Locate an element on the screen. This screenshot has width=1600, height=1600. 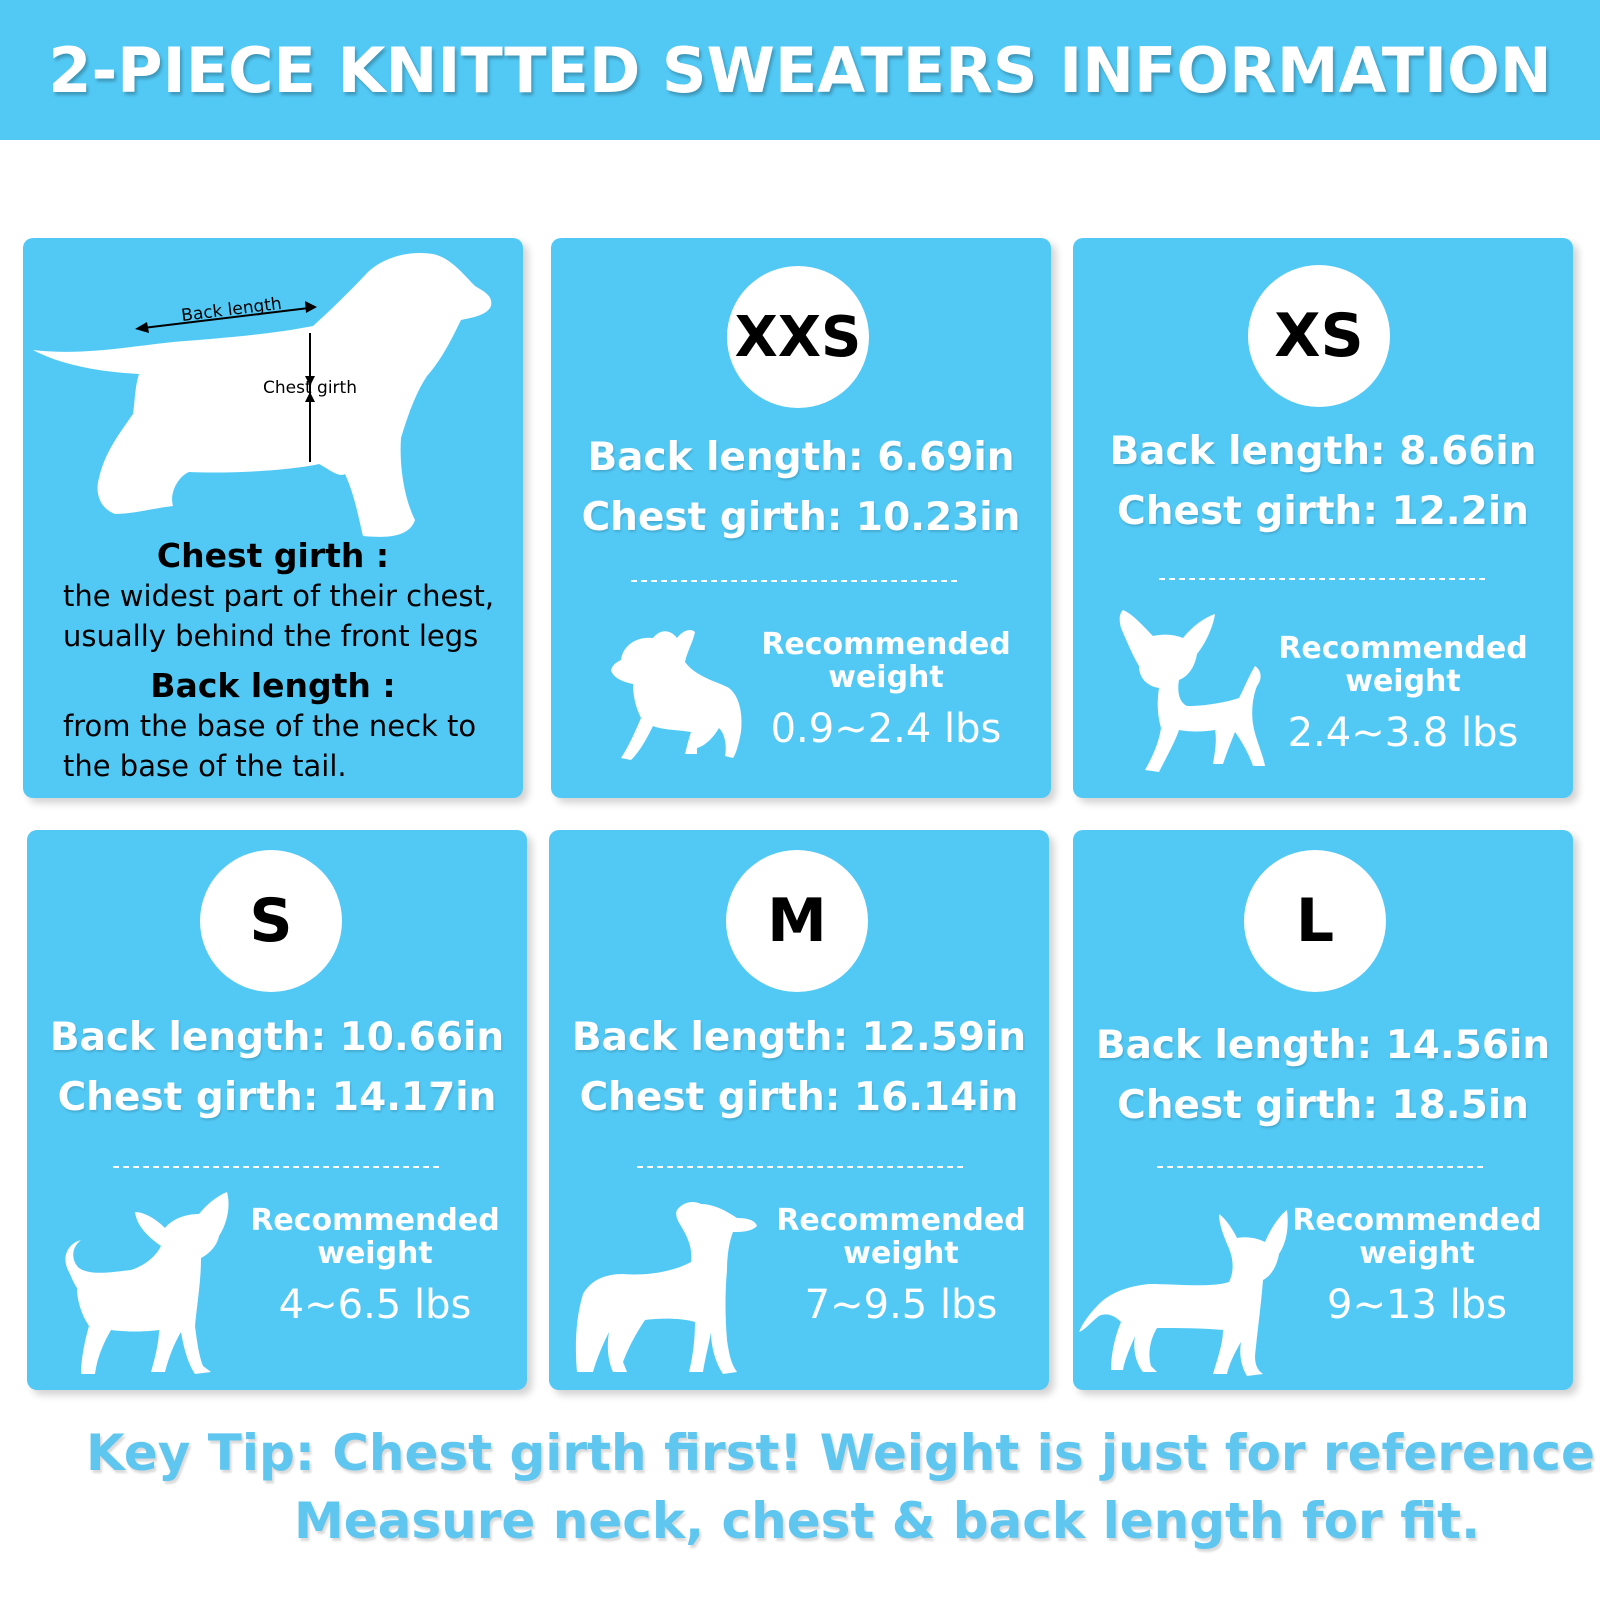
recommended-weight: Recommended weight 2.4~3.8 lbs is located at coordinates (1403, 697).